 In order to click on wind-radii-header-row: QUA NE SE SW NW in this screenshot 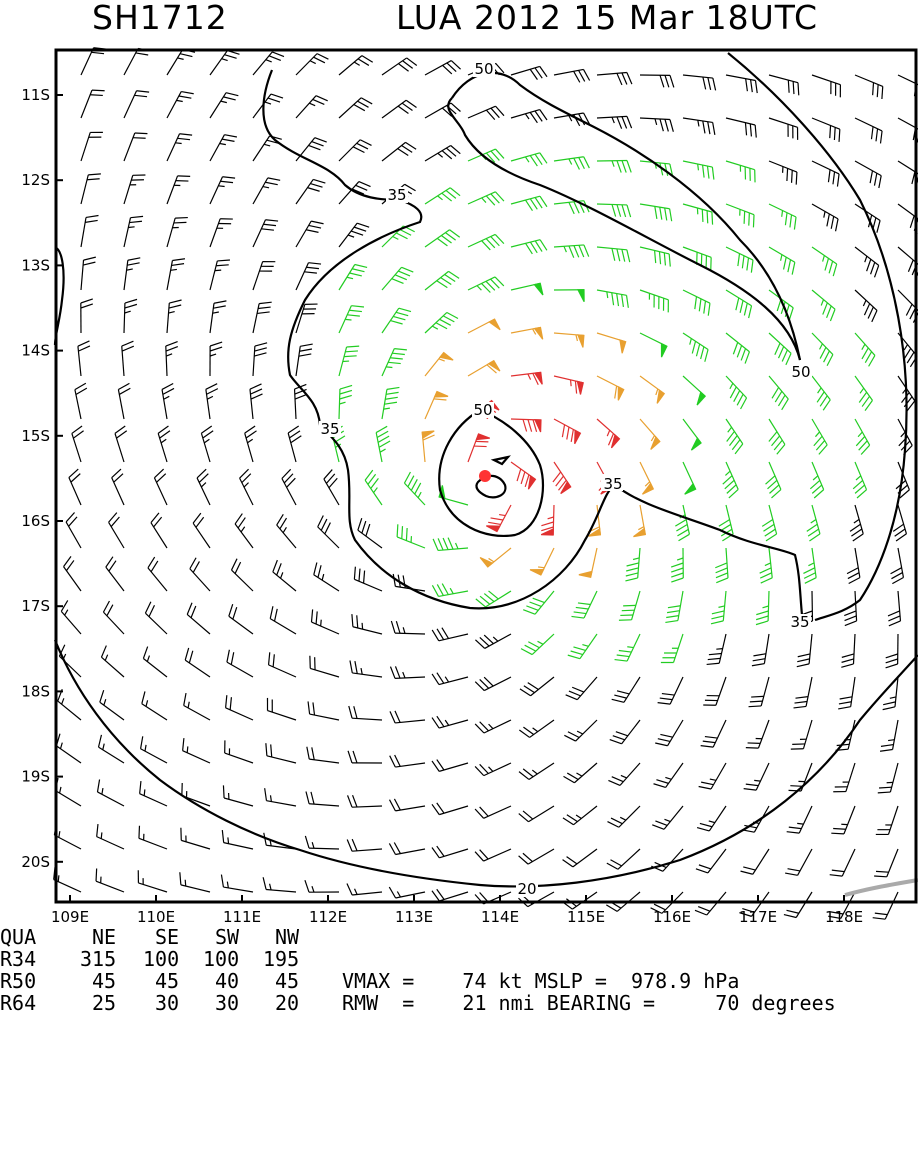, I will do `click(24, 937)`.